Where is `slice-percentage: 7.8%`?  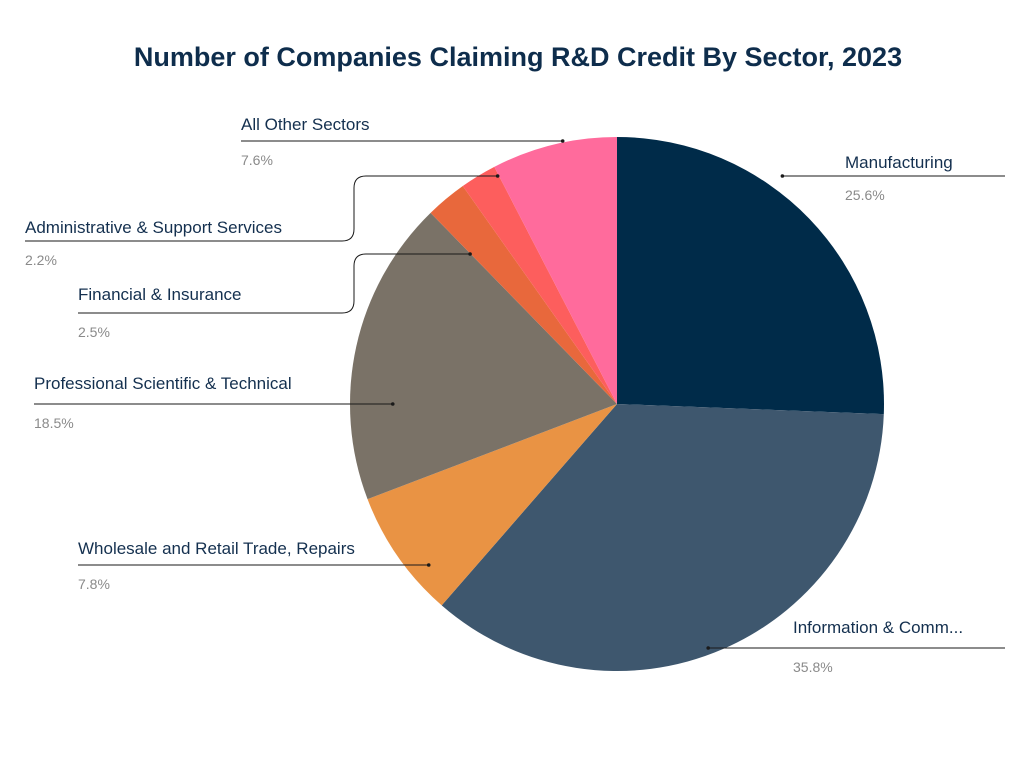
slice-percentage: 7.8% is located at coordinates (94, 584).